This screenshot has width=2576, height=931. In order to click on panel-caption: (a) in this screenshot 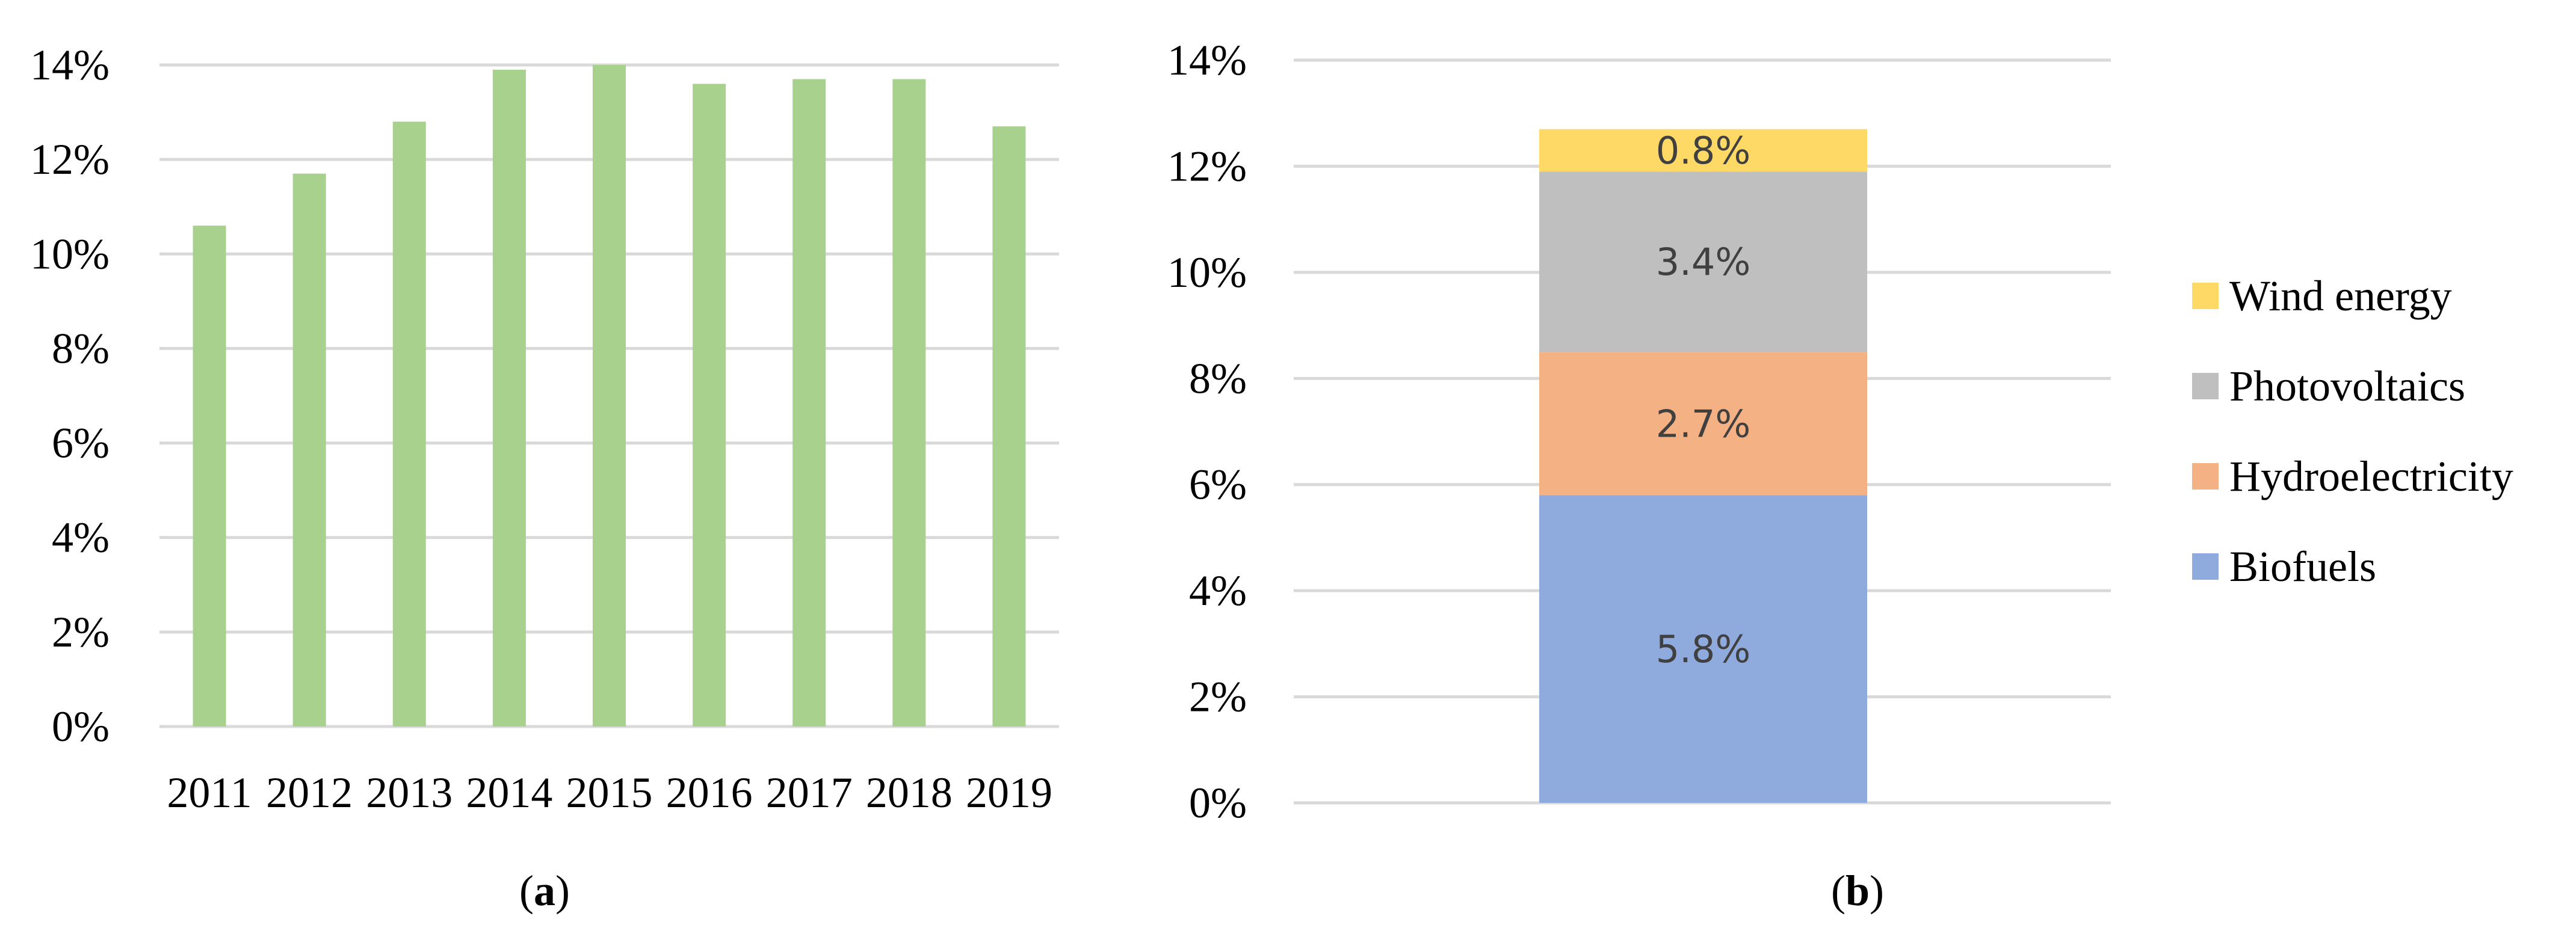, I will do `click(544, 891)`.